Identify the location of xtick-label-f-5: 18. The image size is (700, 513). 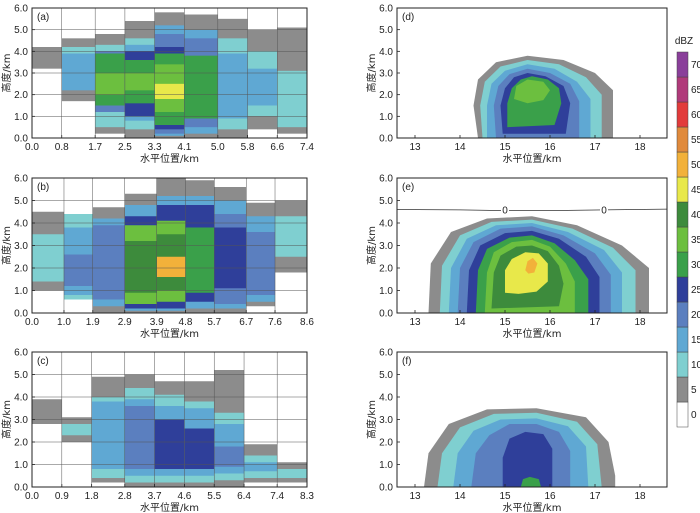
(640, 496).